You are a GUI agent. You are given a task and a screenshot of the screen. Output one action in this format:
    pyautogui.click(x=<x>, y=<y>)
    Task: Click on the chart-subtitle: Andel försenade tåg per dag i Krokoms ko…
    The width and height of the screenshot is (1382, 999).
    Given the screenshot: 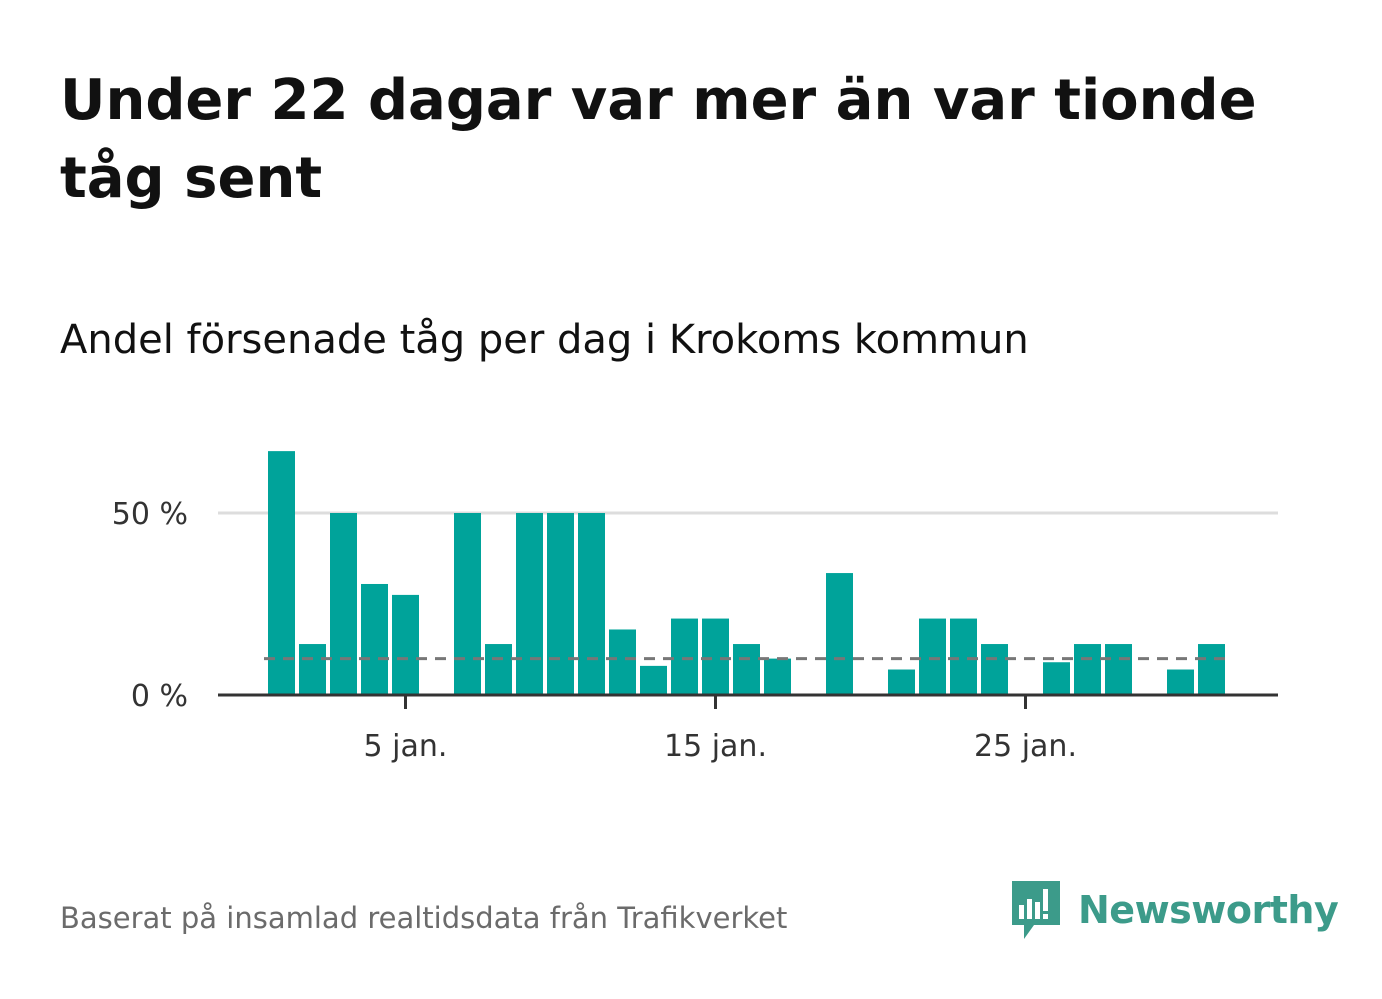 What is the action you would take?
    pyautogui.click(x=544, y=340)
    